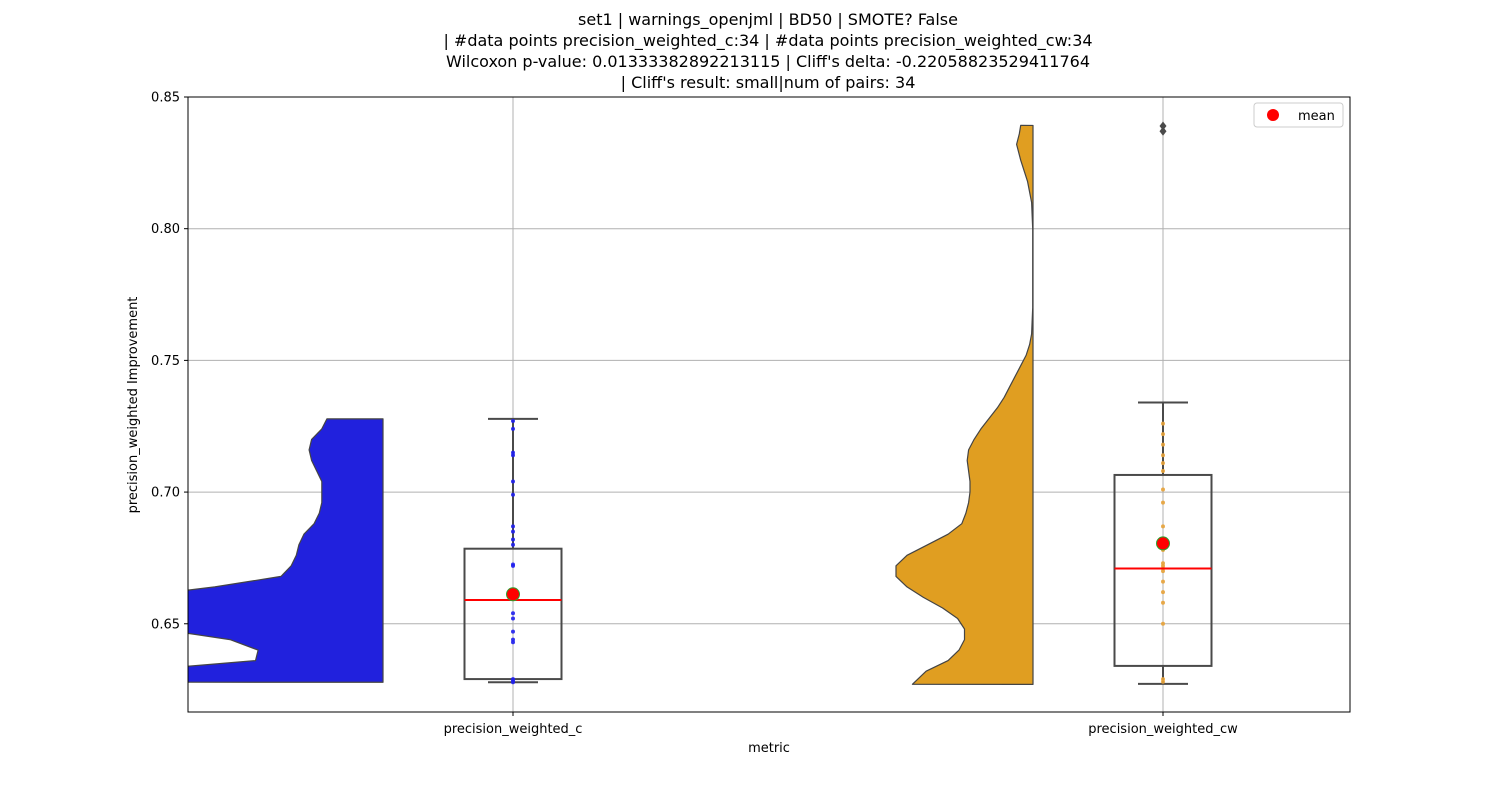 The height and width of the screenshot is (800, 1500). I want to click on x-tick-label: precision_weighted_cw, so click(1163, 729).